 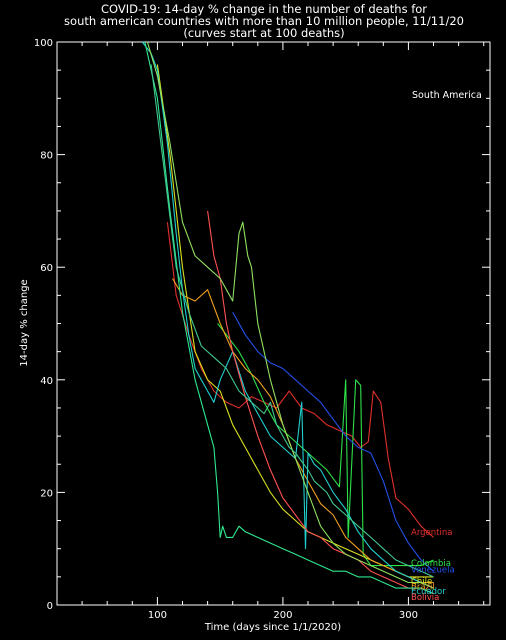 What do you see at coordinates (263, 33) in the screenshot?
I see `title-line-3: (curves start at 100 deaths)` at bounding box center [263, 33].